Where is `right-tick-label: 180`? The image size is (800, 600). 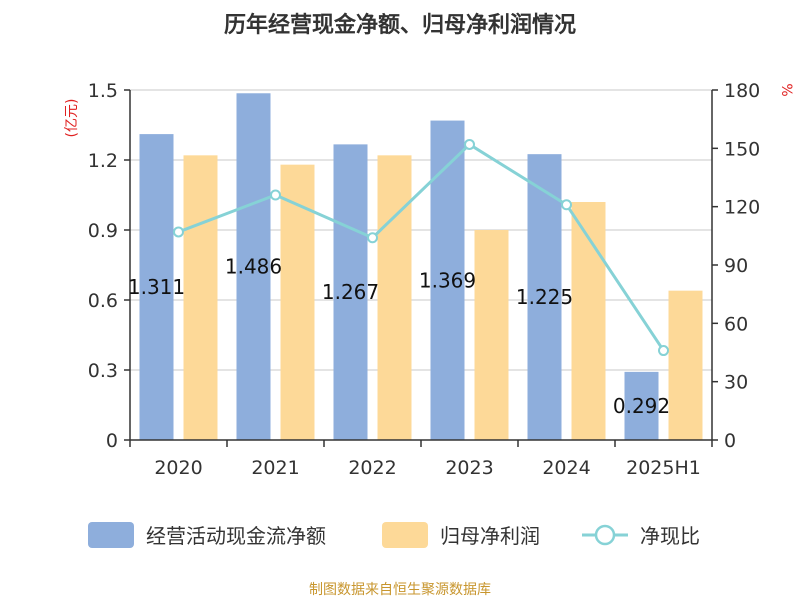
right-tick-label: 180 is located at coordinates (742, 91).